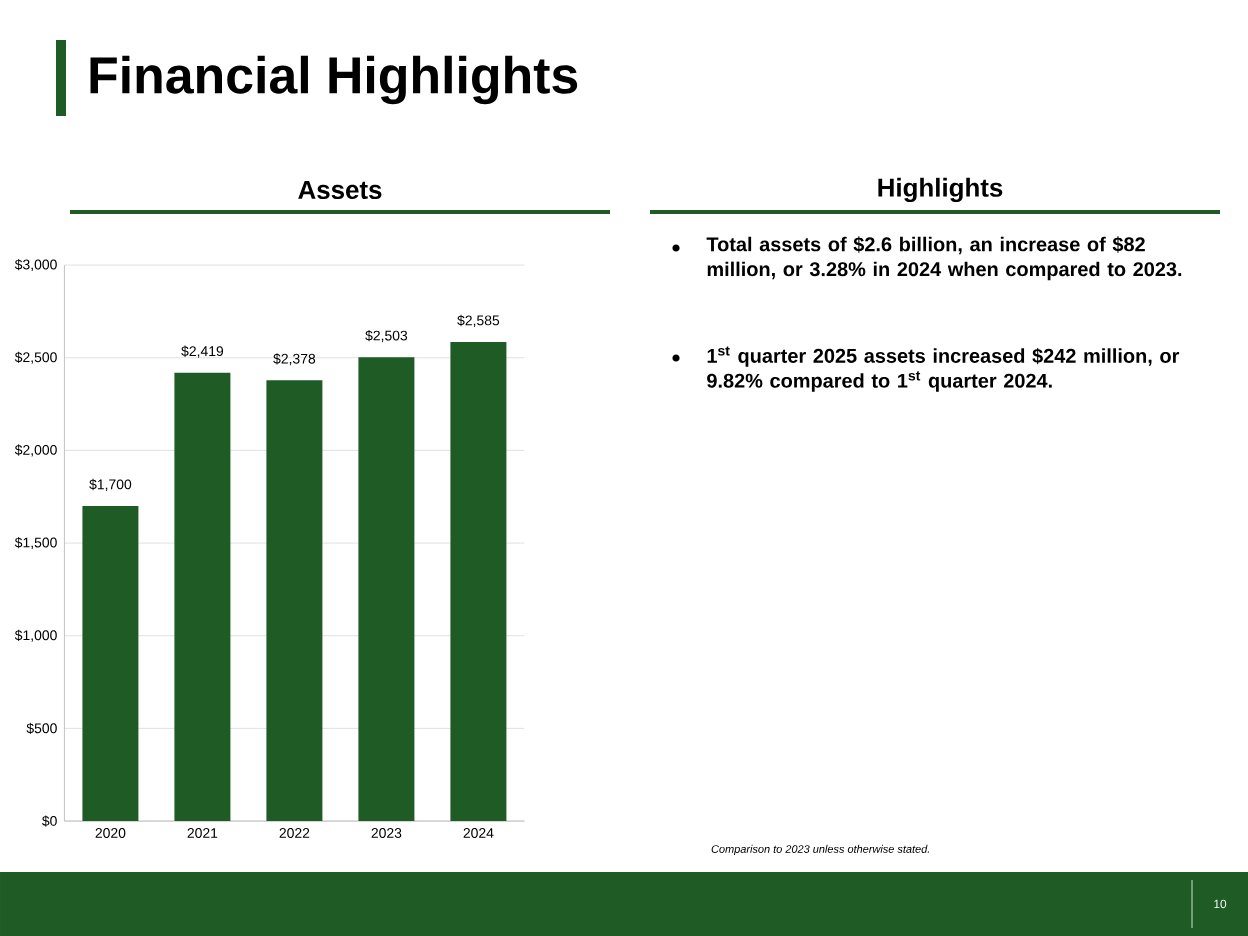 The image size is (1248, 936). What do you see at coordinates (334, 80) in the screenshot?
I see `chart-title: Financial Highlights` at bounding box center [334, 80].